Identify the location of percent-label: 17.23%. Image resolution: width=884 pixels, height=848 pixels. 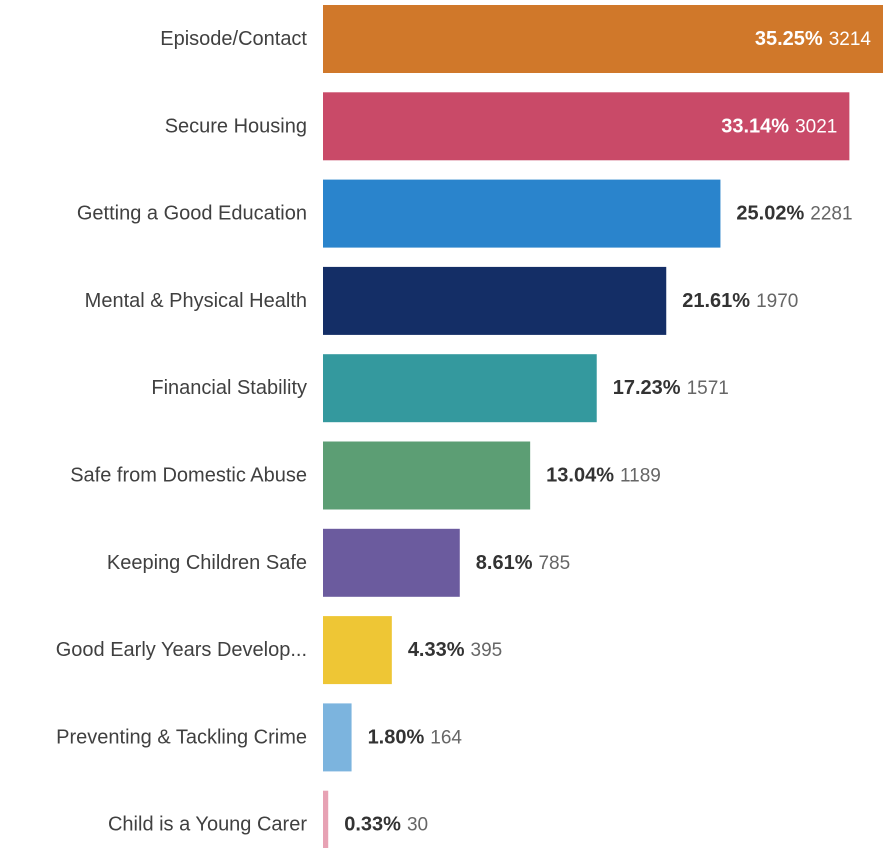
(647, 388).